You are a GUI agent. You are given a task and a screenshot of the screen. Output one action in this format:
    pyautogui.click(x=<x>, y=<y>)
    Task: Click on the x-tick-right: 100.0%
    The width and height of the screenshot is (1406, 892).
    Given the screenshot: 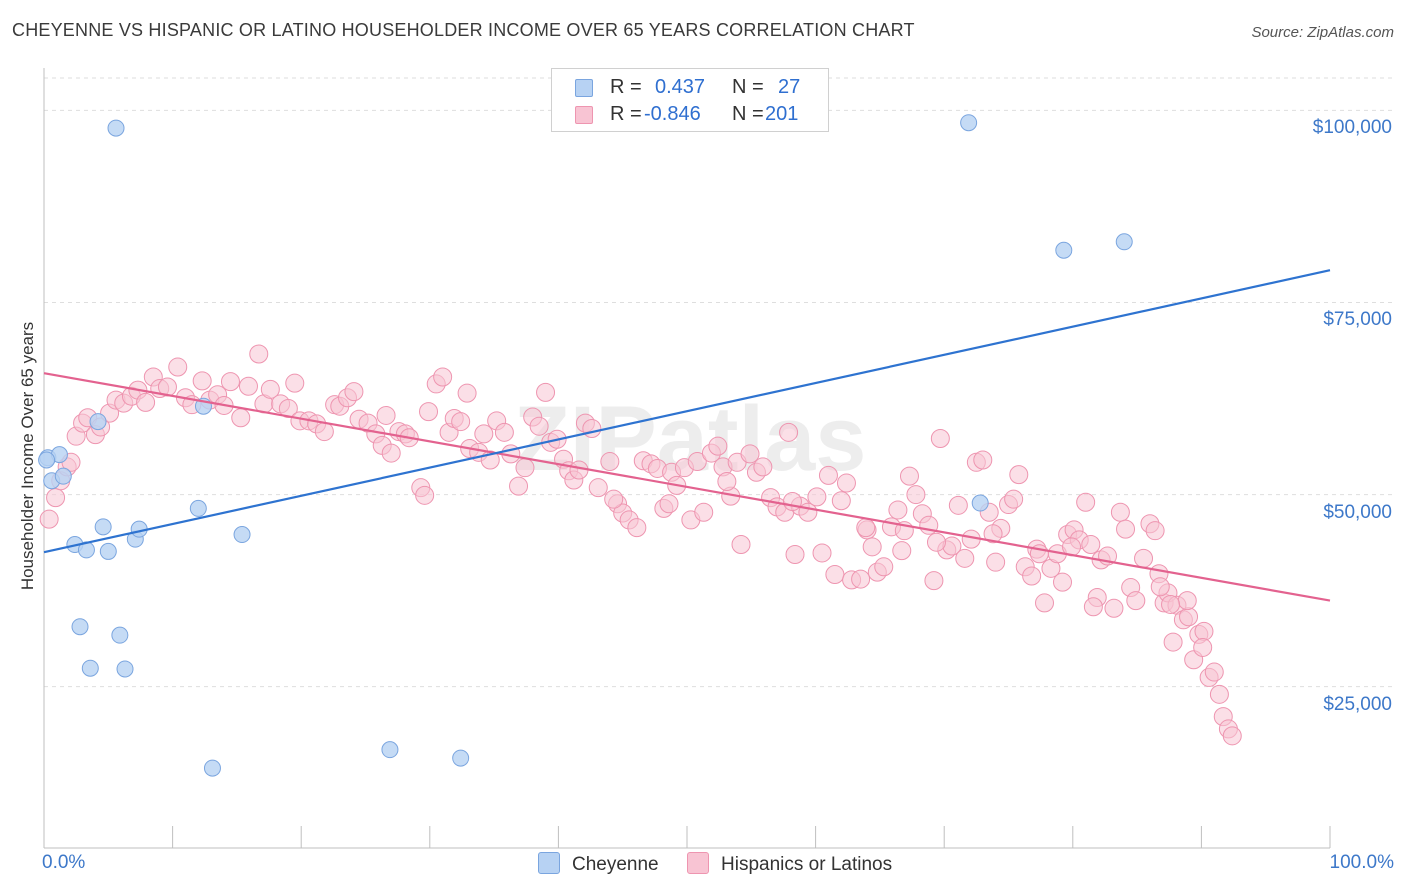 What is the action you would take?
    pyautogui.click(x=1361, y=862)
    